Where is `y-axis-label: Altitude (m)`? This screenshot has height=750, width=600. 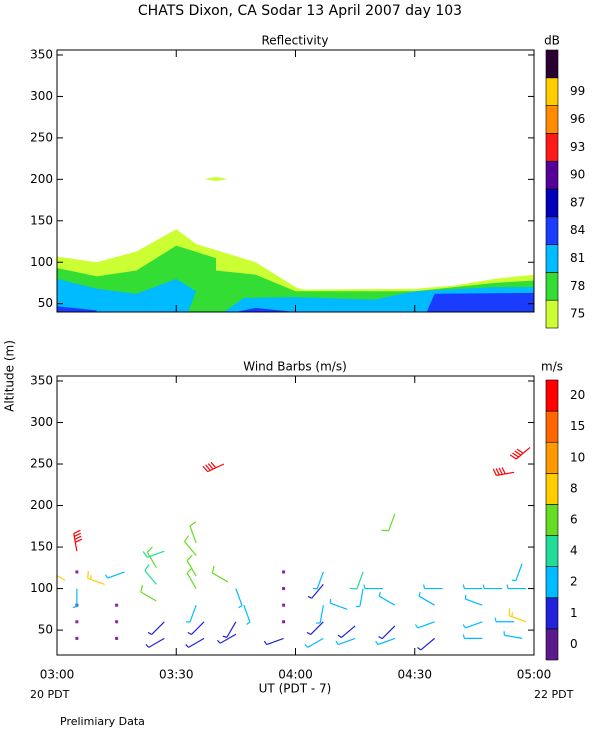 y-axis-label: Altitude (m) is located at coordinates (10, 376).